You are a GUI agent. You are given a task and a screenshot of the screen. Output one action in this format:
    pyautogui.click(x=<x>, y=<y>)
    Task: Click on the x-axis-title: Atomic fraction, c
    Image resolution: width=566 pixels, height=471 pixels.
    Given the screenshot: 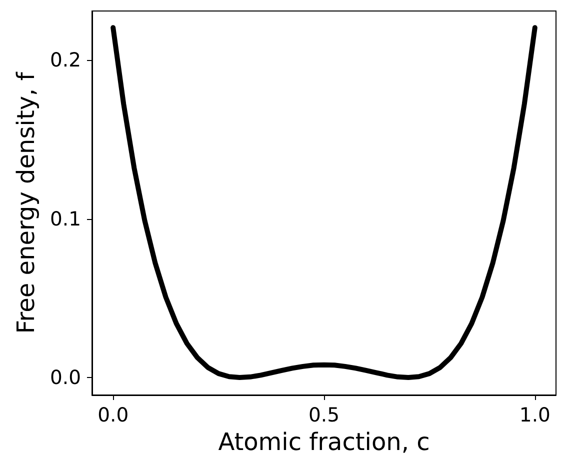 What is the action you would take?
    pyautogui.click(x=324, y=442)
    